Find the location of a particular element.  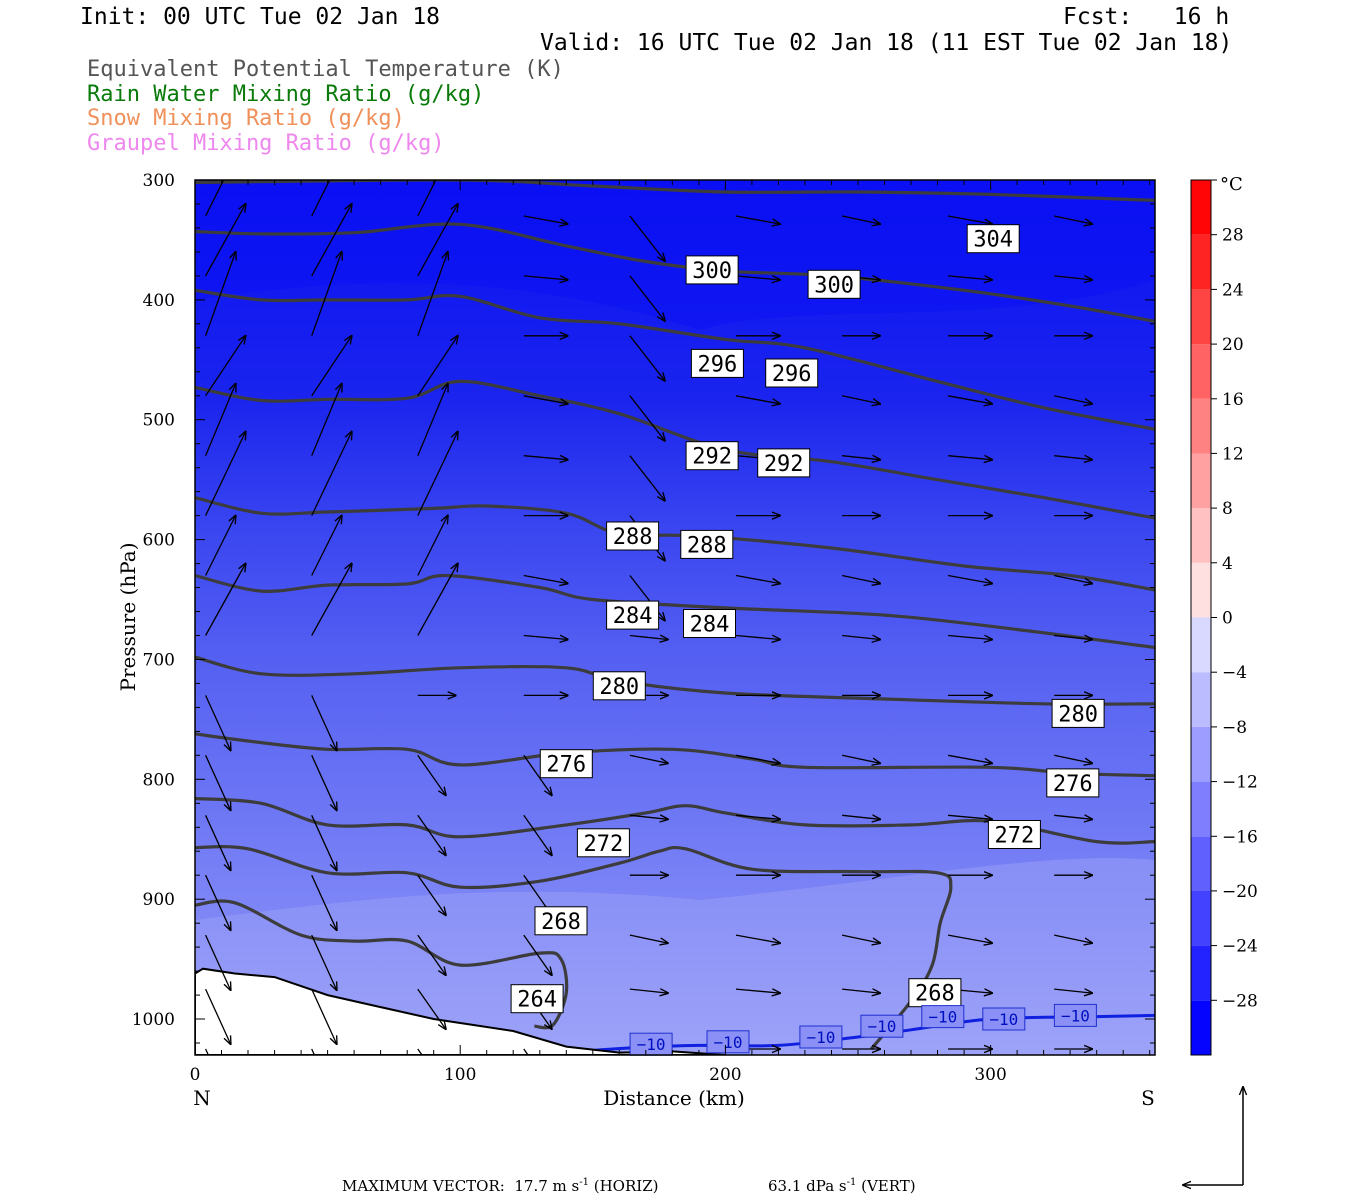

y-tick-label: 600 is located at coordinates (159, 541).